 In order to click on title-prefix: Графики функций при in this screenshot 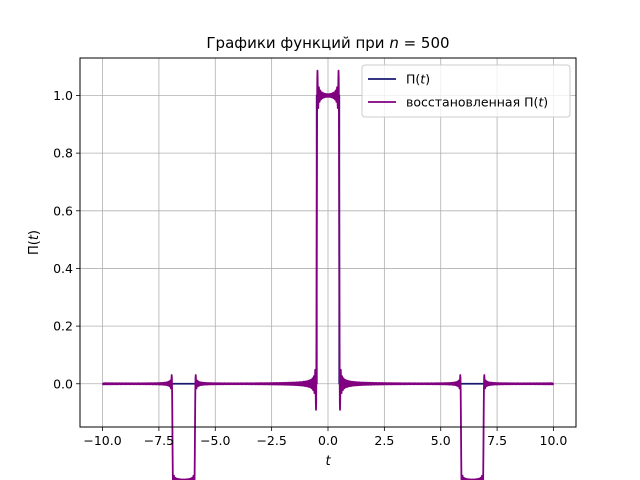, I will do `click(297, 43)`.